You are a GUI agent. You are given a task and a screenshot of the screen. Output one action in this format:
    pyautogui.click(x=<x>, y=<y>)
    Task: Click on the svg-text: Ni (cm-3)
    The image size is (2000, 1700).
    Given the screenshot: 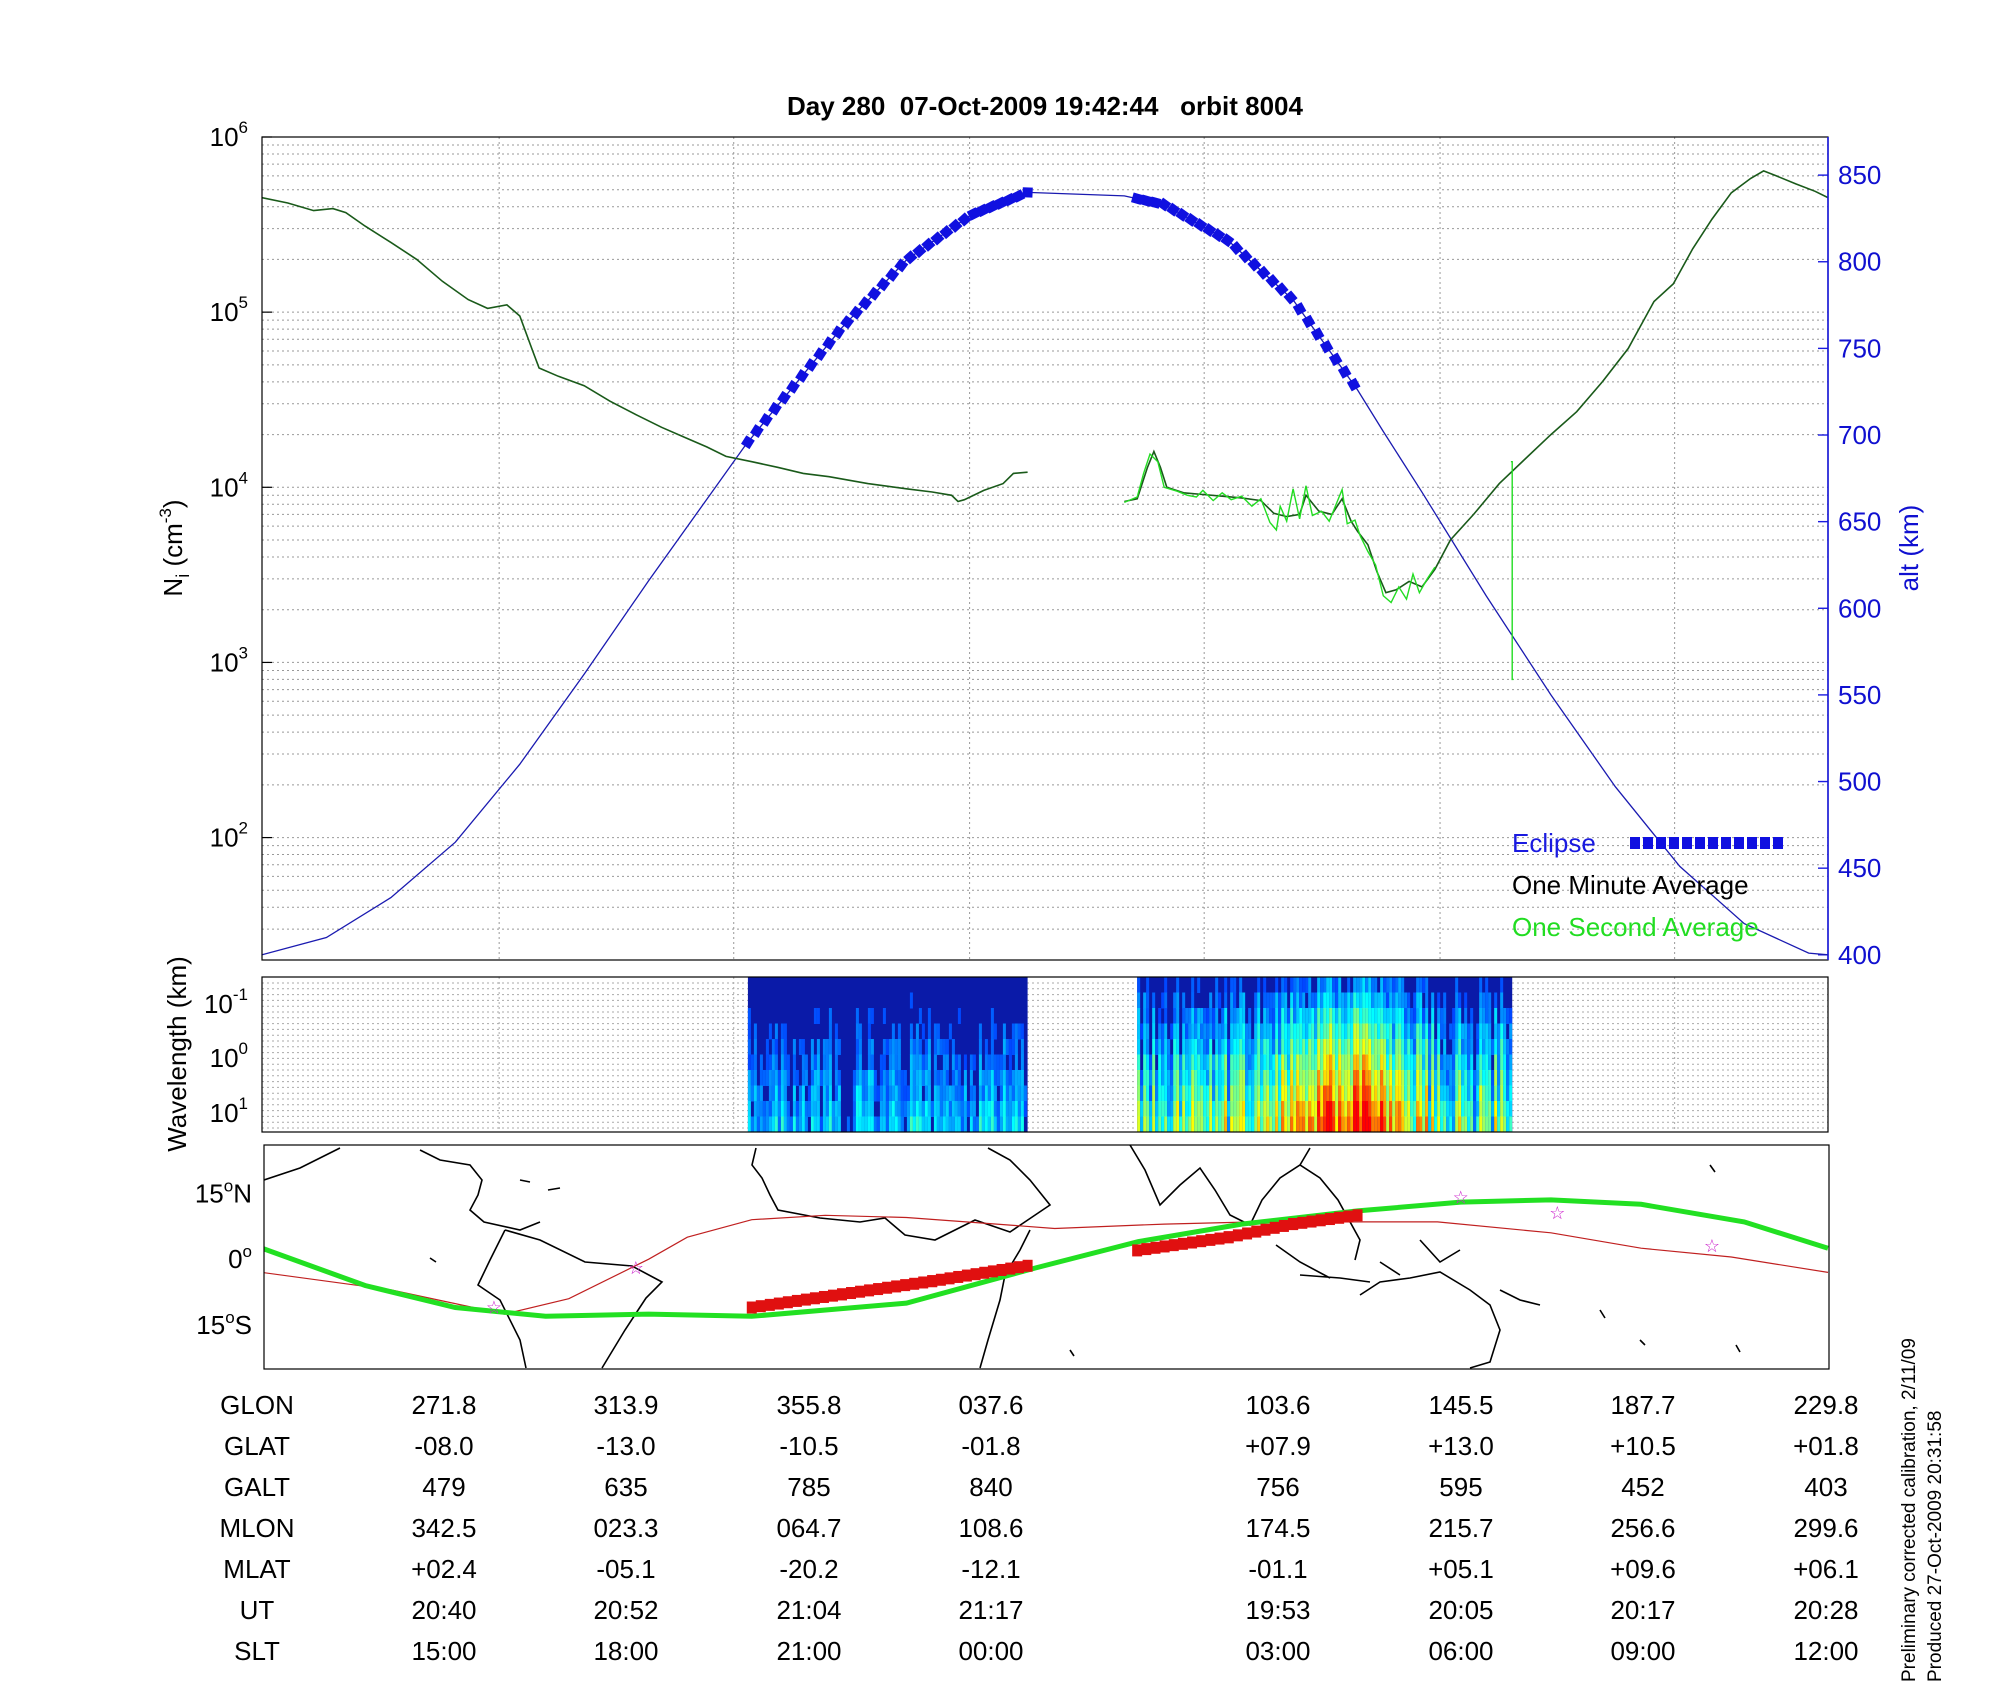 What is the action you would take?
    pyautogui.click(x=174, y=547)
    